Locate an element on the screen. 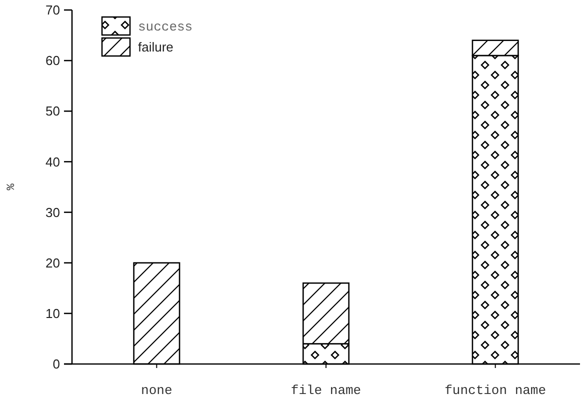  legend-label: failure is located at coordinates (156, 47).